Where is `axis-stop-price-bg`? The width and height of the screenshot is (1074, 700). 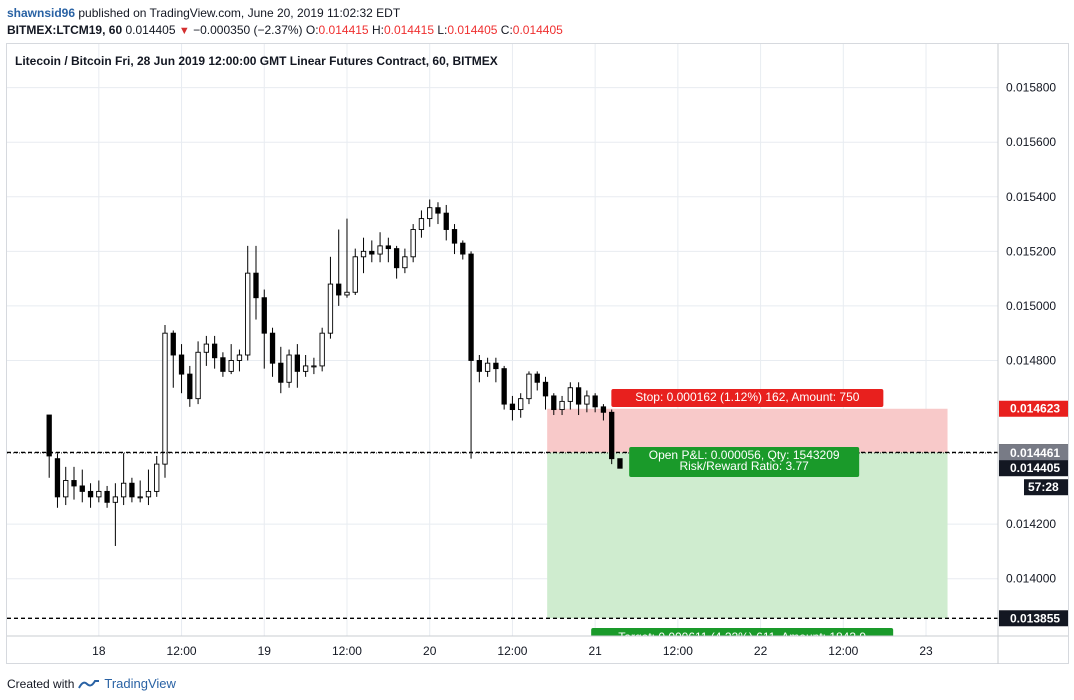
axis-stop-price-bg is located at coordinates (1033, 408).